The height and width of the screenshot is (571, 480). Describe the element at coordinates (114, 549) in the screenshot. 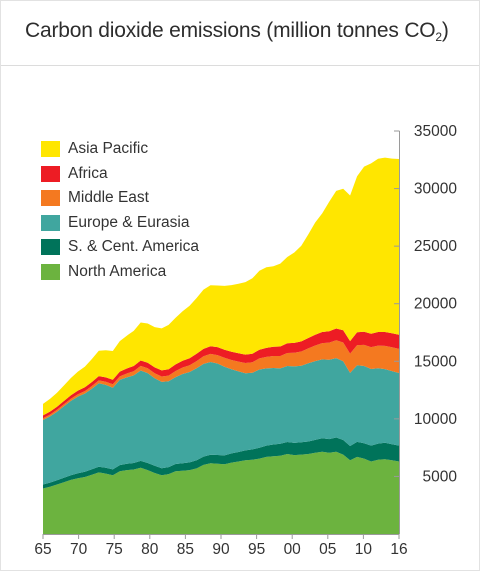

I see `x-tick-label: 75` at that location.